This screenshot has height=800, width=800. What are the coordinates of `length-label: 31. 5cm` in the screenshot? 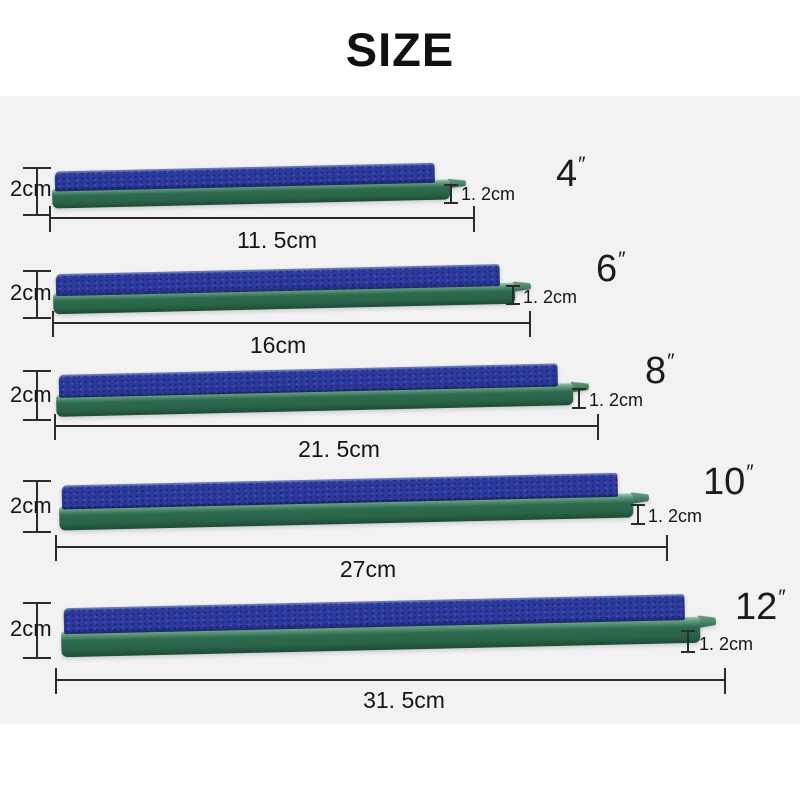 It's located at (404, 700).